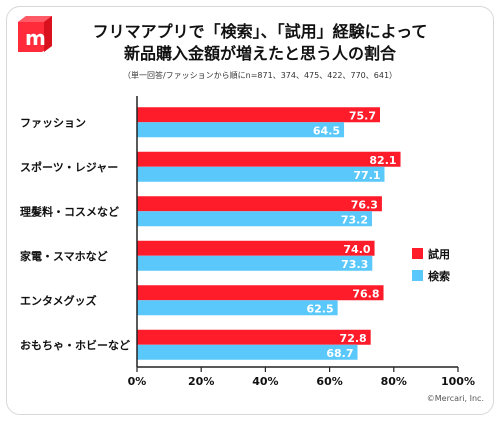  Describe the element at coordinates (69, 211) in the screenshot. I see `category-label: 理髪料・コスメなど` at that location.